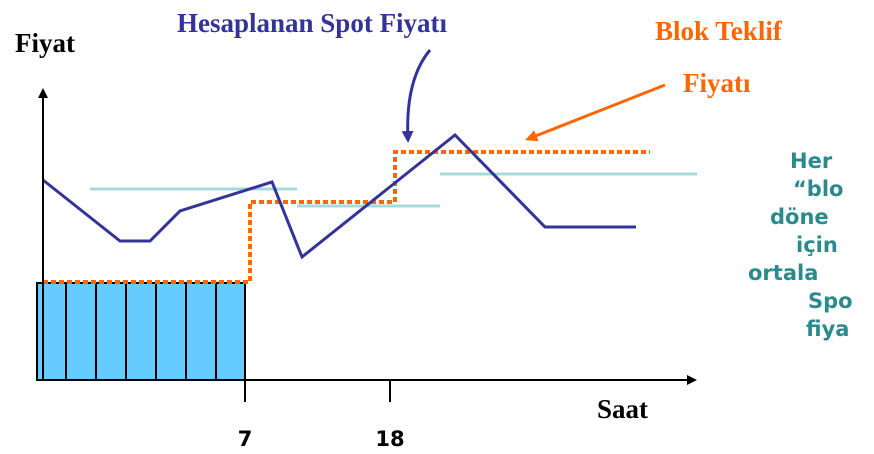 Image resolution: width=874 pixels, height=454 pixels. I want to click on side-text: için, so click(817, 245).